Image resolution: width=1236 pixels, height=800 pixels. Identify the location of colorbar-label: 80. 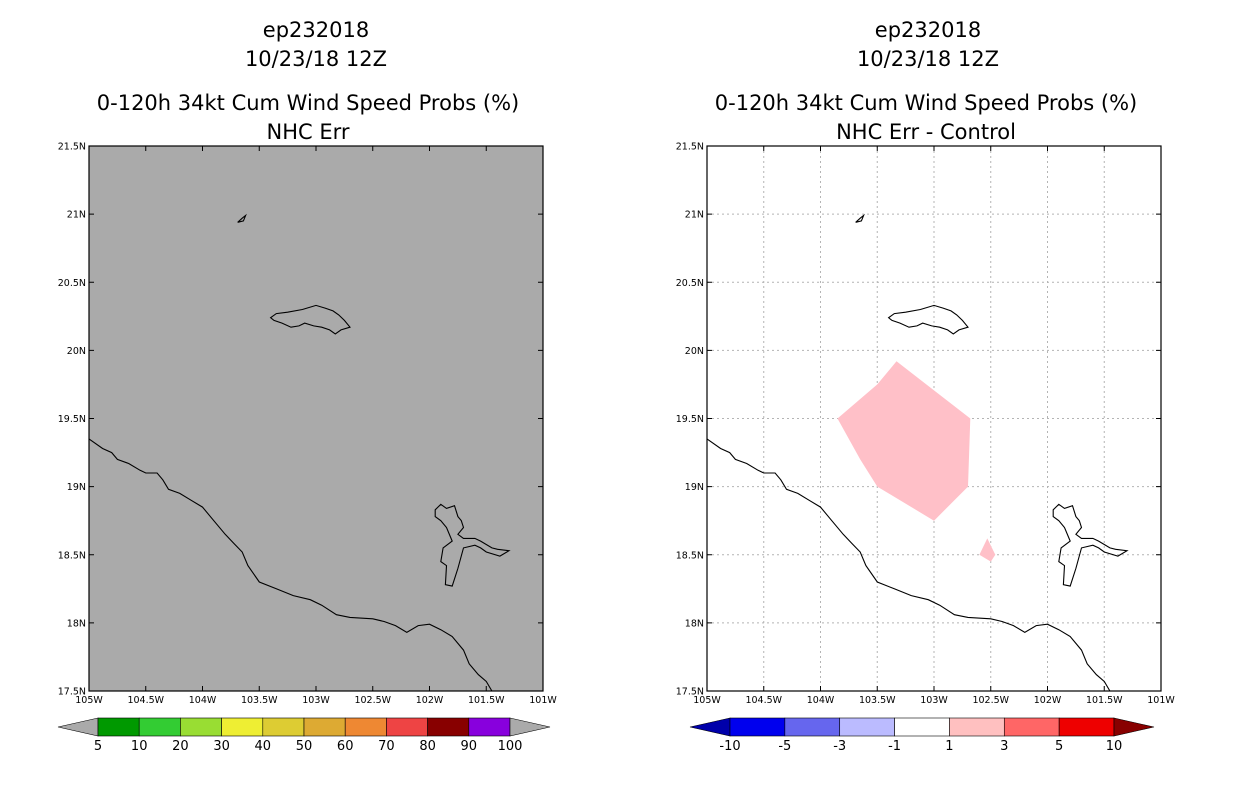
(427, 746).